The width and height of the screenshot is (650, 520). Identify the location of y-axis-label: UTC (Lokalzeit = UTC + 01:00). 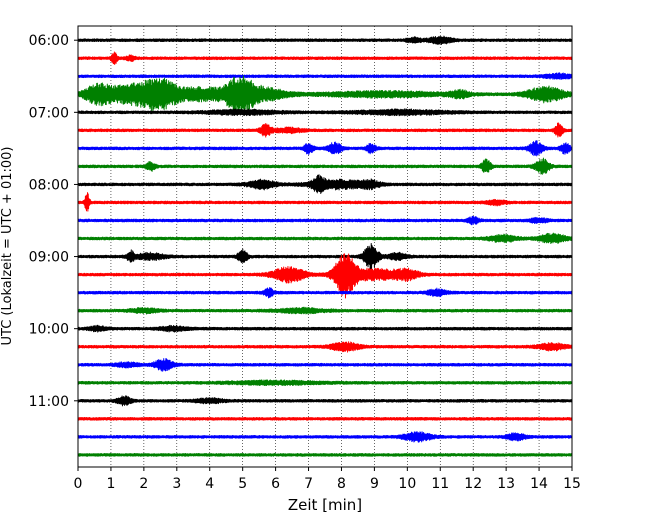
(7, 246).